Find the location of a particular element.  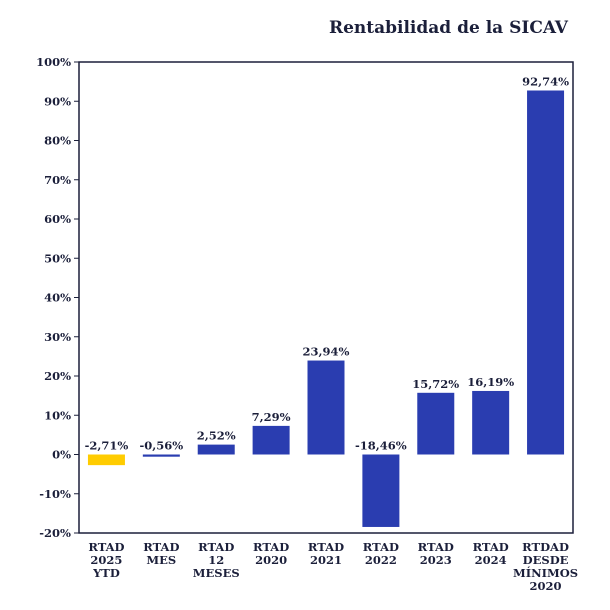

data-label: 7,29% is located at coordinates (271, 417).